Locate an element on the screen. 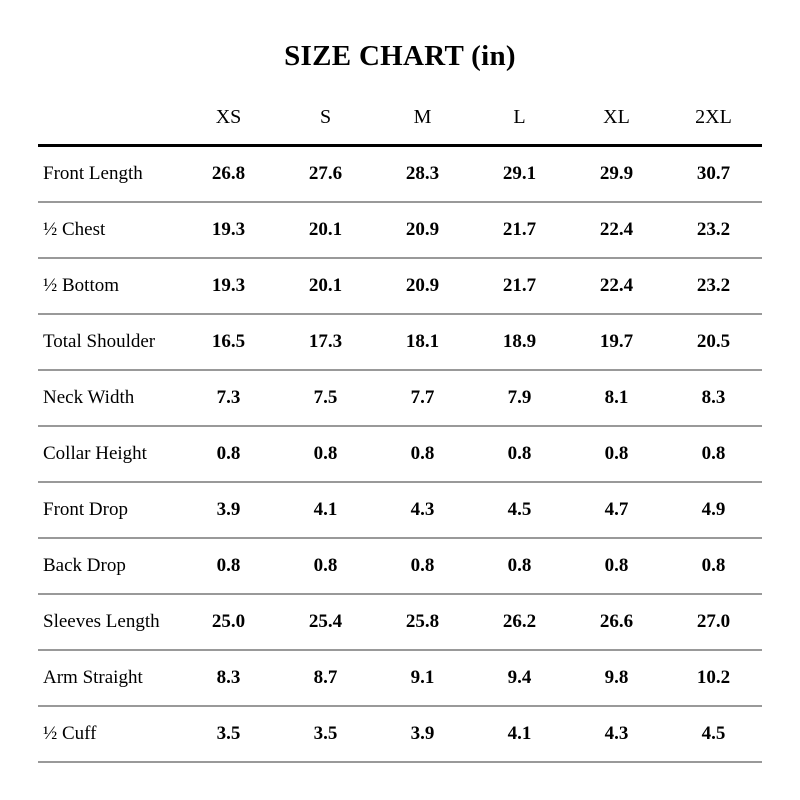 The height and width of the screenshot is (800, 800). cell-value: 4.7 is located at coordinates (616, 510).